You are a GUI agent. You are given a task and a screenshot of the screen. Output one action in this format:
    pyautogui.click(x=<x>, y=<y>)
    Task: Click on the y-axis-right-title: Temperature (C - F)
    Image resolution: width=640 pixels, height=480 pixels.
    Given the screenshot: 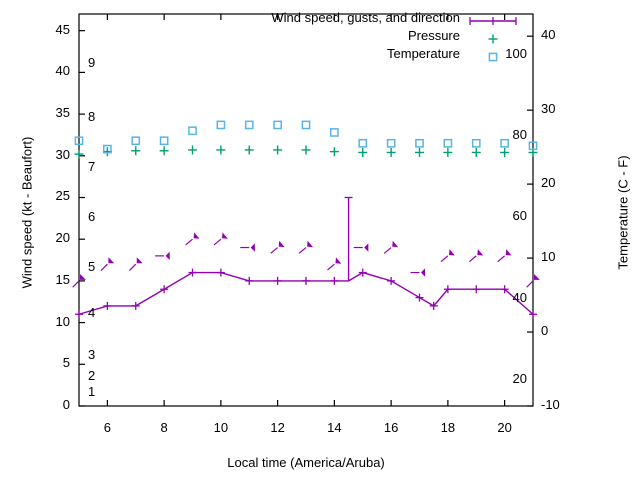 What is the action you would take?
    pyautogui.click(x=623, y=212)
    